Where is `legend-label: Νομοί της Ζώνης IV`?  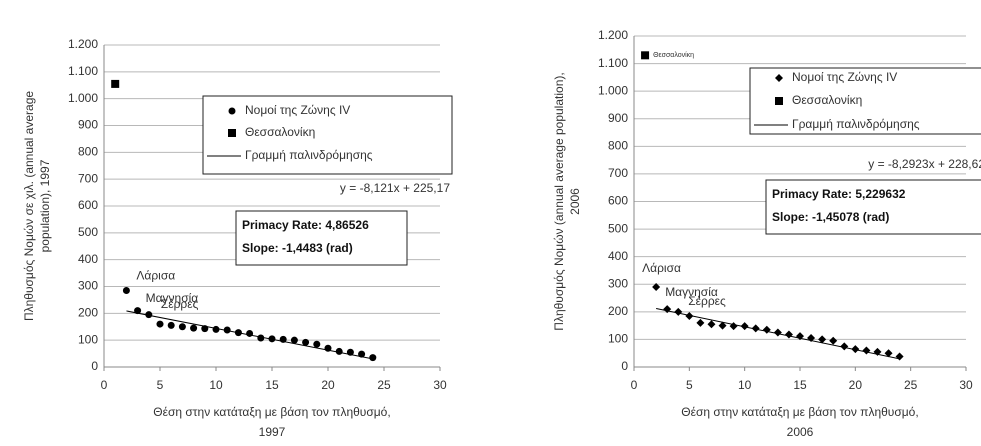 legend-label: Νομοί της Ζώνης IV is located at coordinates (297, 110).